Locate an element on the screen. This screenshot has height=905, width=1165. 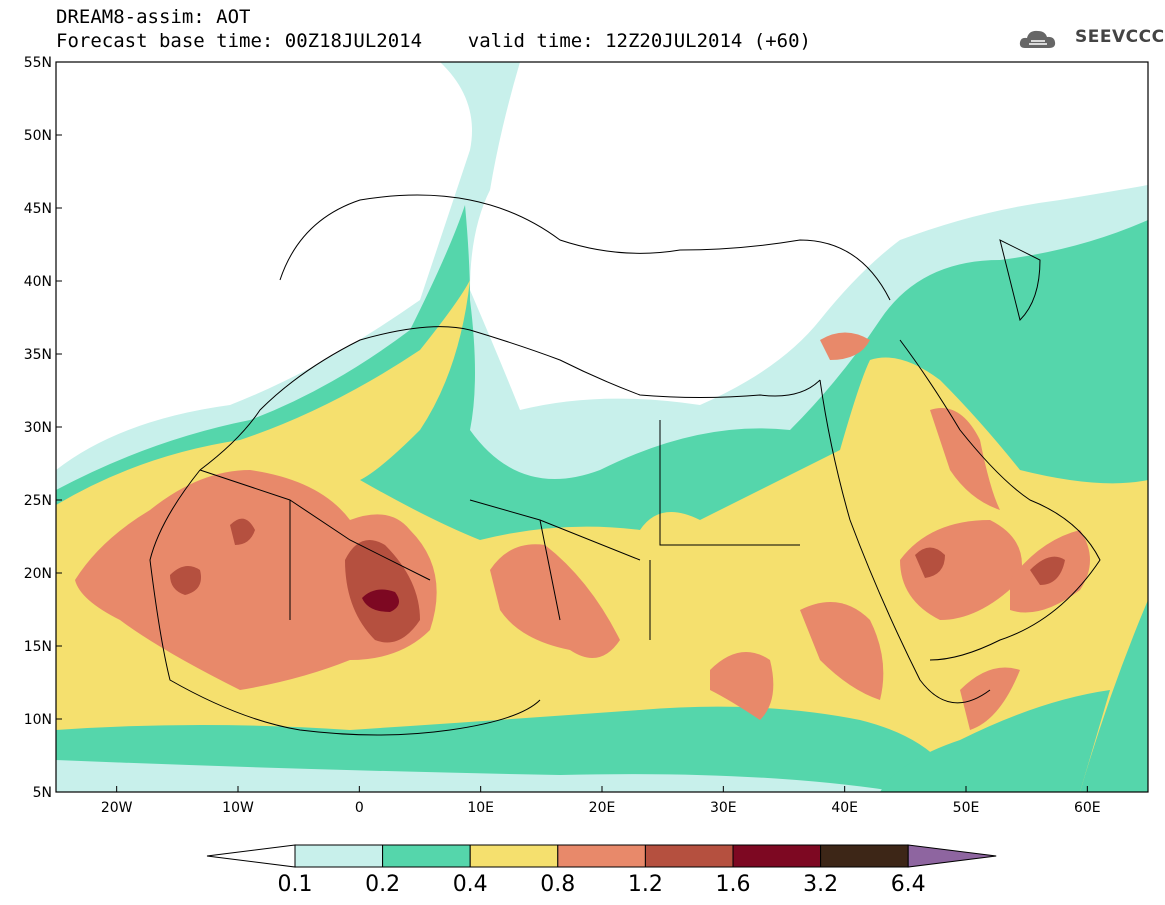
lat-tick-label: 45N is located at coordinates (38, 209).